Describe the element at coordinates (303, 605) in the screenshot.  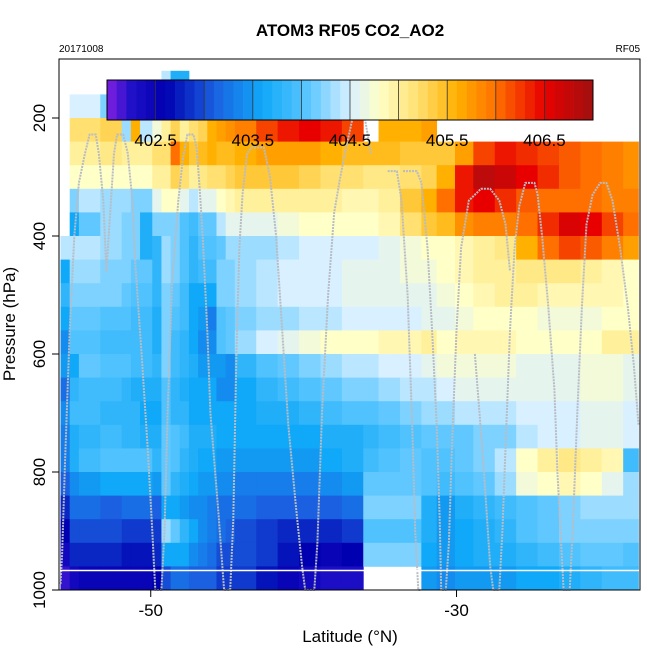
I see `x-axis: -50 -30` at that location.